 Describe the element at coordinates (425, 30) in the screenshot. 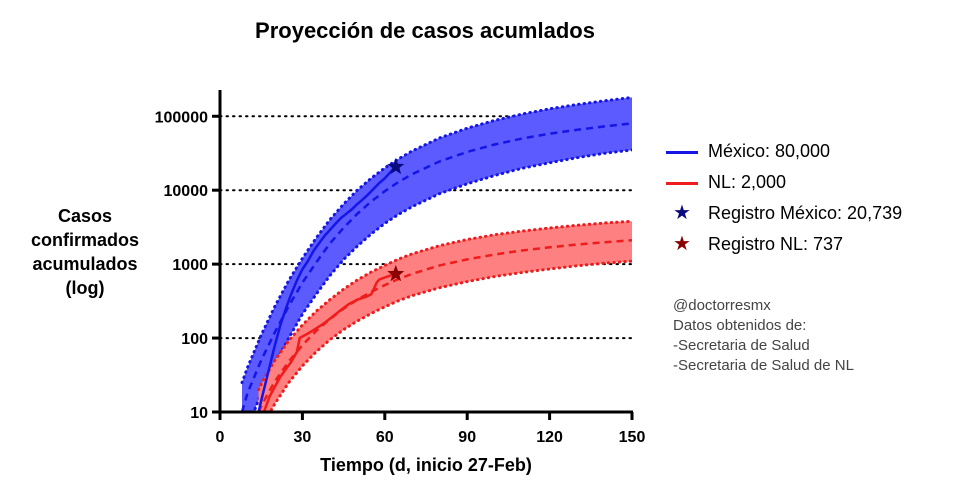

I see `chart-title: Proyección de casos acumlados` at that location.